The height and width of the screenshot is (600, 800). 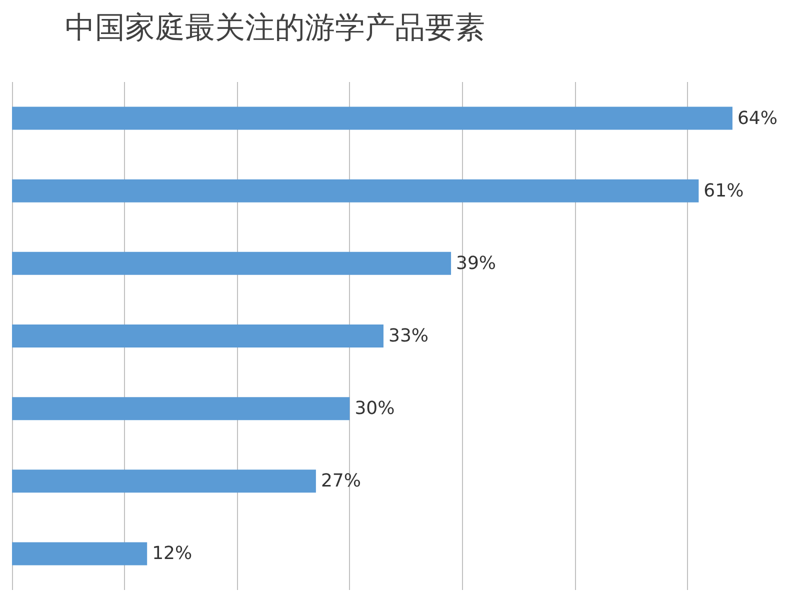 What do you see at coordinates (172, 553) in the screenshot?
I see `data-label: 12%` at bounding box center [172, 553].